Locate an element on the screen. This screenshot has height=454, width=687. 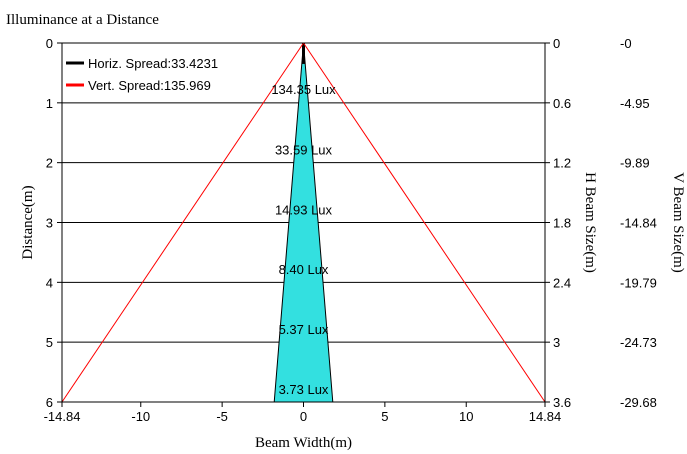
h-beam-tick-label: 2.4 is located at coordinates (562, 282).